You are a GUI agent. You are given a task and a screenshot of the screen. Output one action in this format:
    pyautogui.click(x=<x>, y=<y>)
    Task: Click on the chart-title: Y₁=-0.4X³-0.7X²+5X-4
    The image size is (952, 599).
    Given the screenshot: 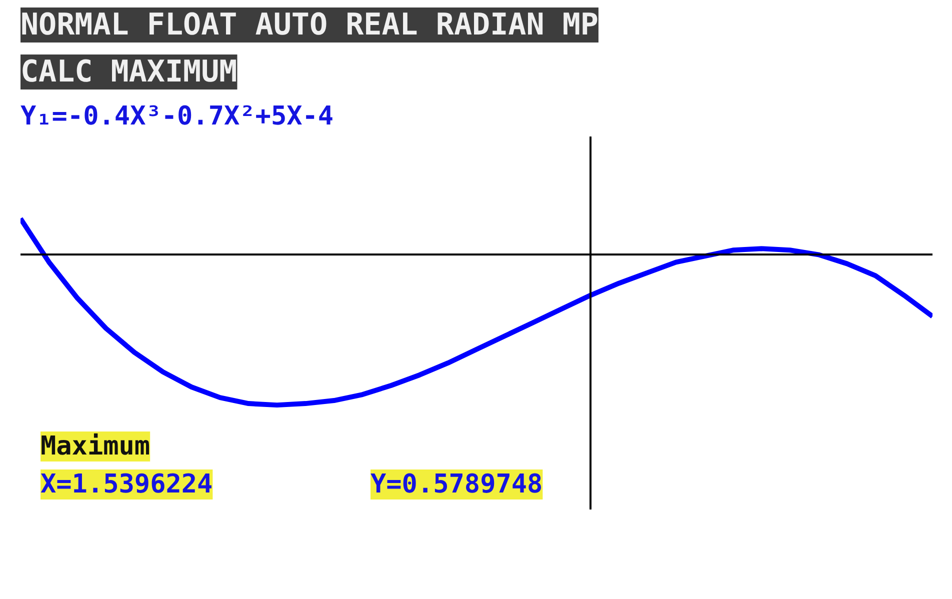 What is the action you would take?
    pyautogui.click(x=177, y=117)
    